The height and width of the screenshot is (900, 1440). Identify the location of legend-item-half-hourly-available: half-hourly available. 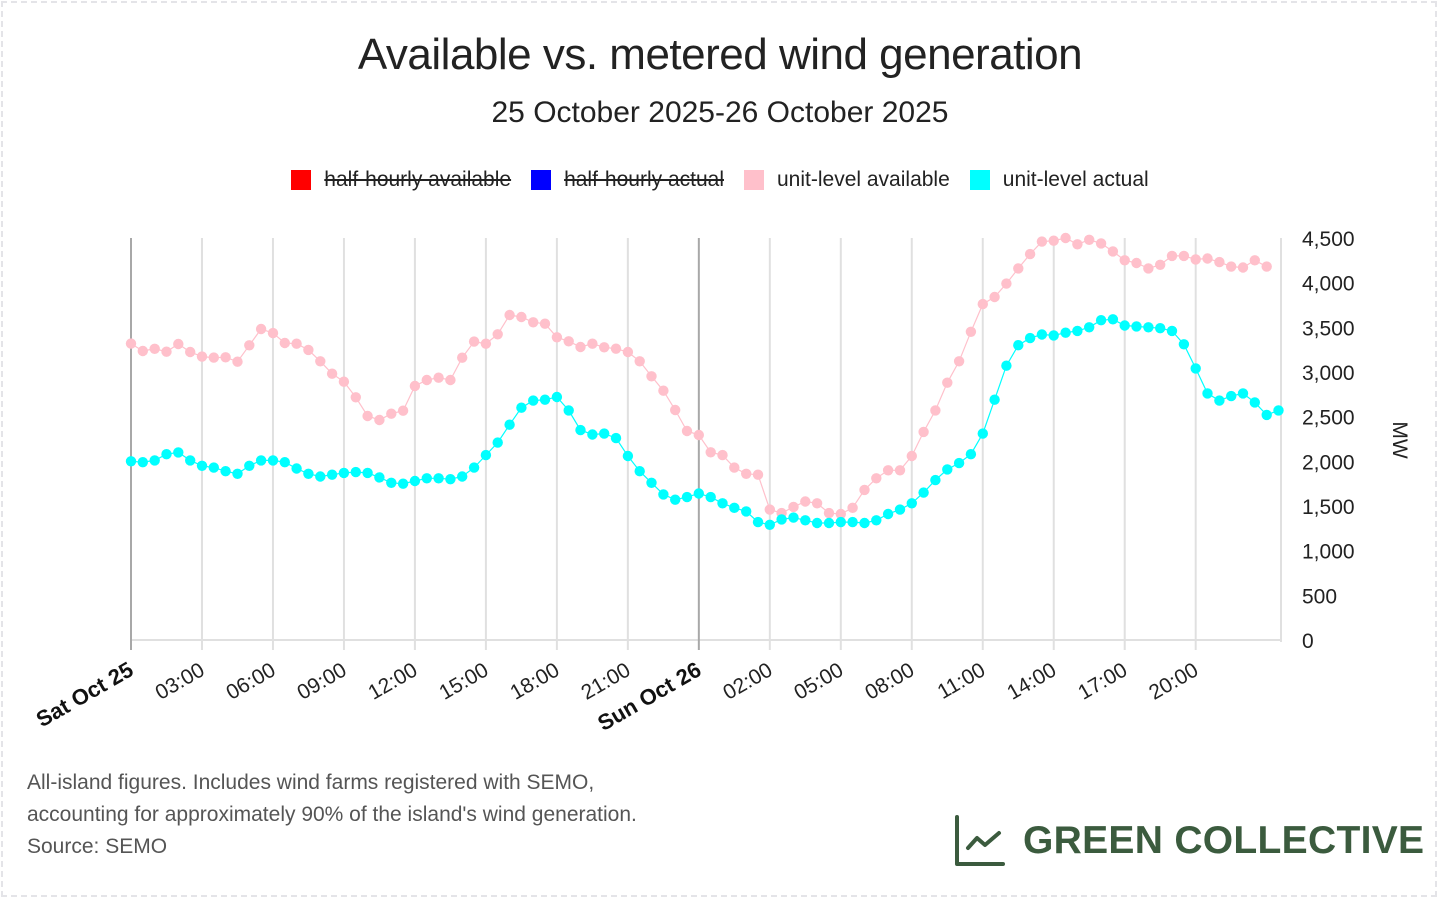
(401, 180).